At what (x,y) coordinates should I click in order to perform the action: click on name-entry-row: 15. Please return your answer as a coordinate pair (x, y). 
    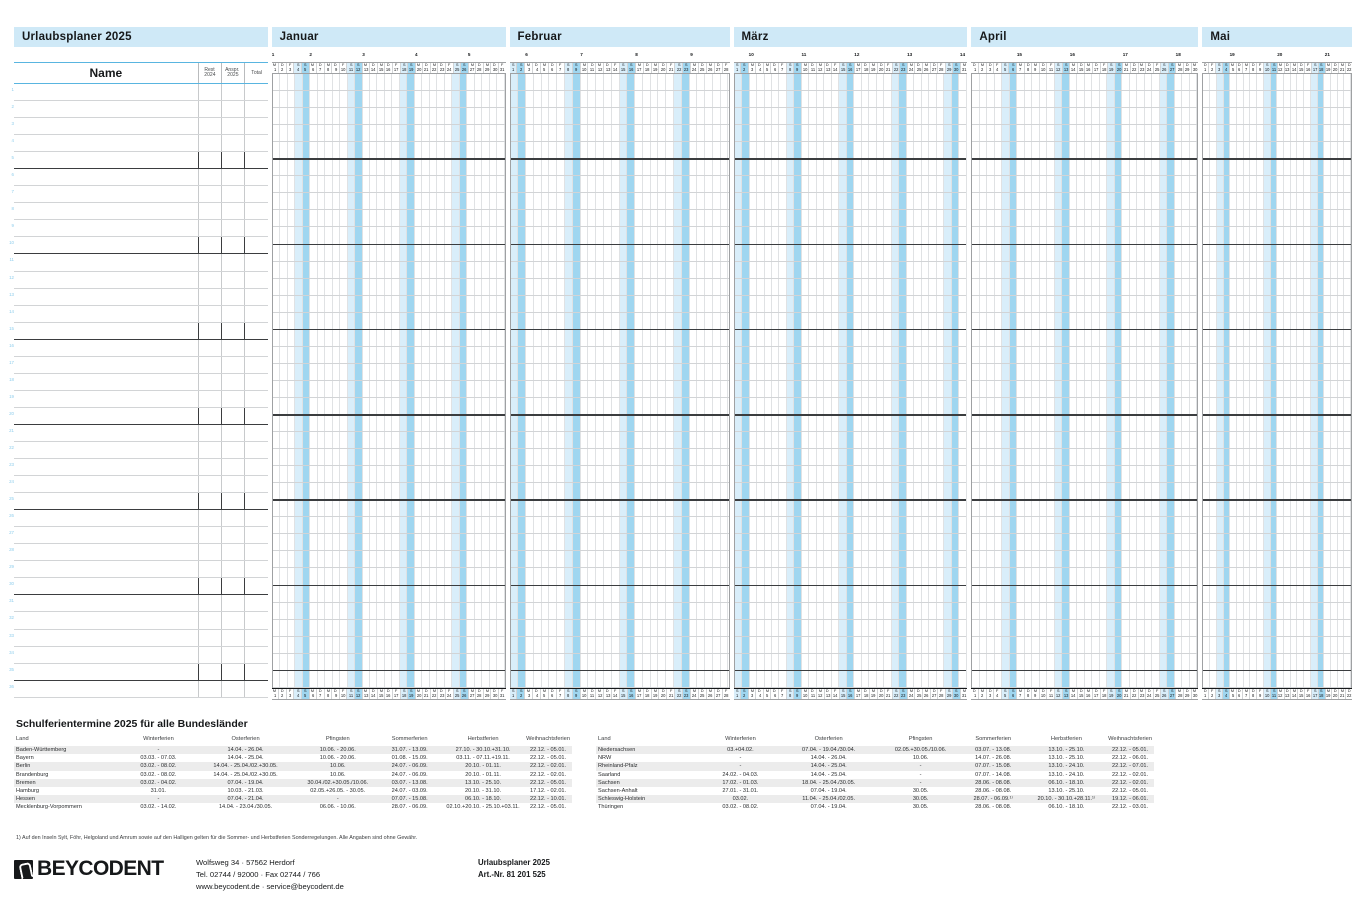
    Looking at the image, I should click on (138, 331).